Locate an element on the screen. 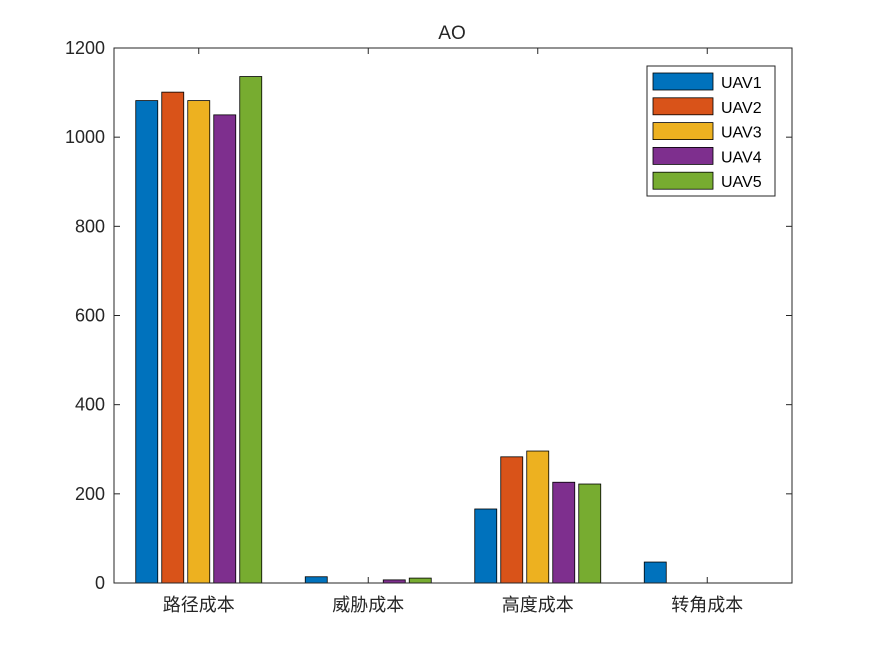 This screenshot has height=661, width=875. legend-label-uav2: UAV2 is located at coordinates (741, 108).